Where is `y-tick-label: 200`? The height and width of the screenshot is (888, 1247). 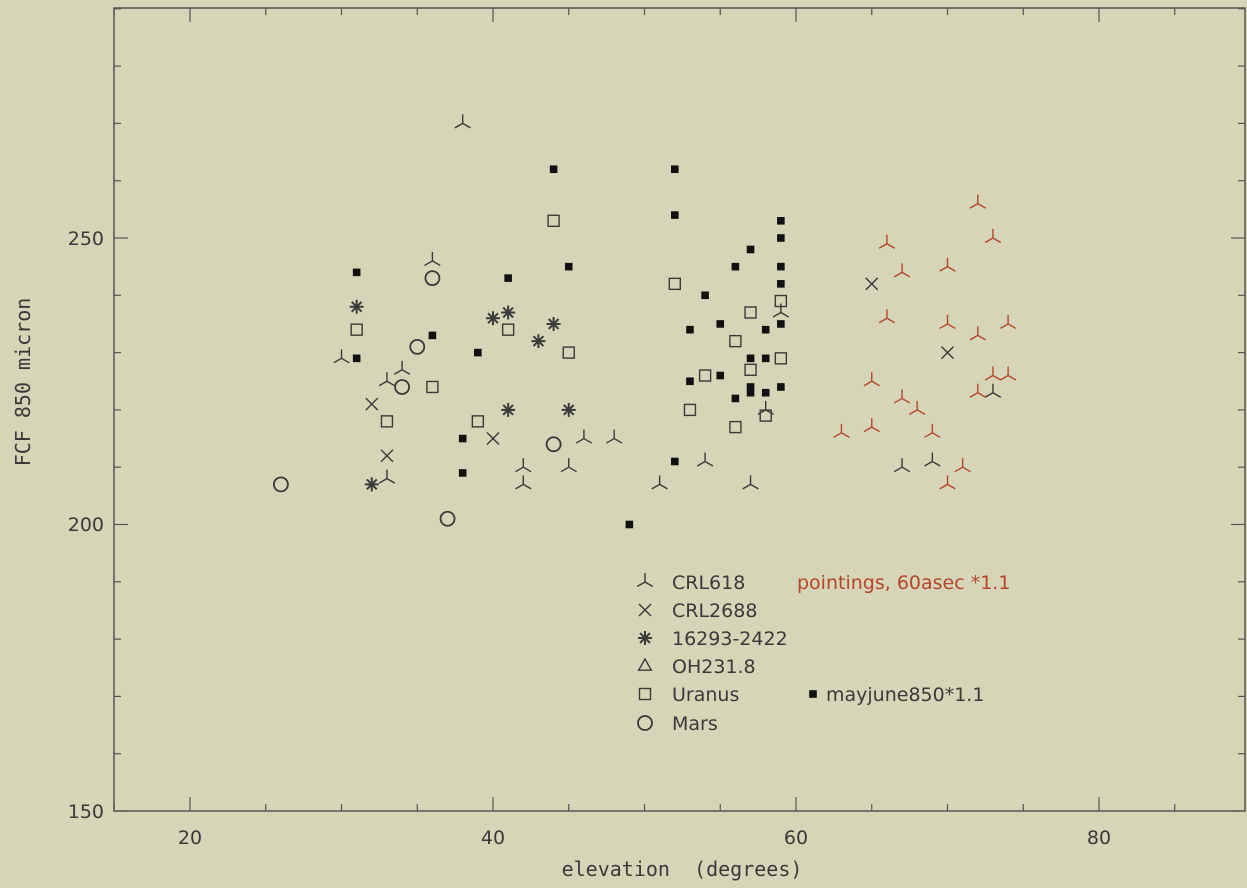
y-tick-label: 200 is located at coordinates (86, 525).